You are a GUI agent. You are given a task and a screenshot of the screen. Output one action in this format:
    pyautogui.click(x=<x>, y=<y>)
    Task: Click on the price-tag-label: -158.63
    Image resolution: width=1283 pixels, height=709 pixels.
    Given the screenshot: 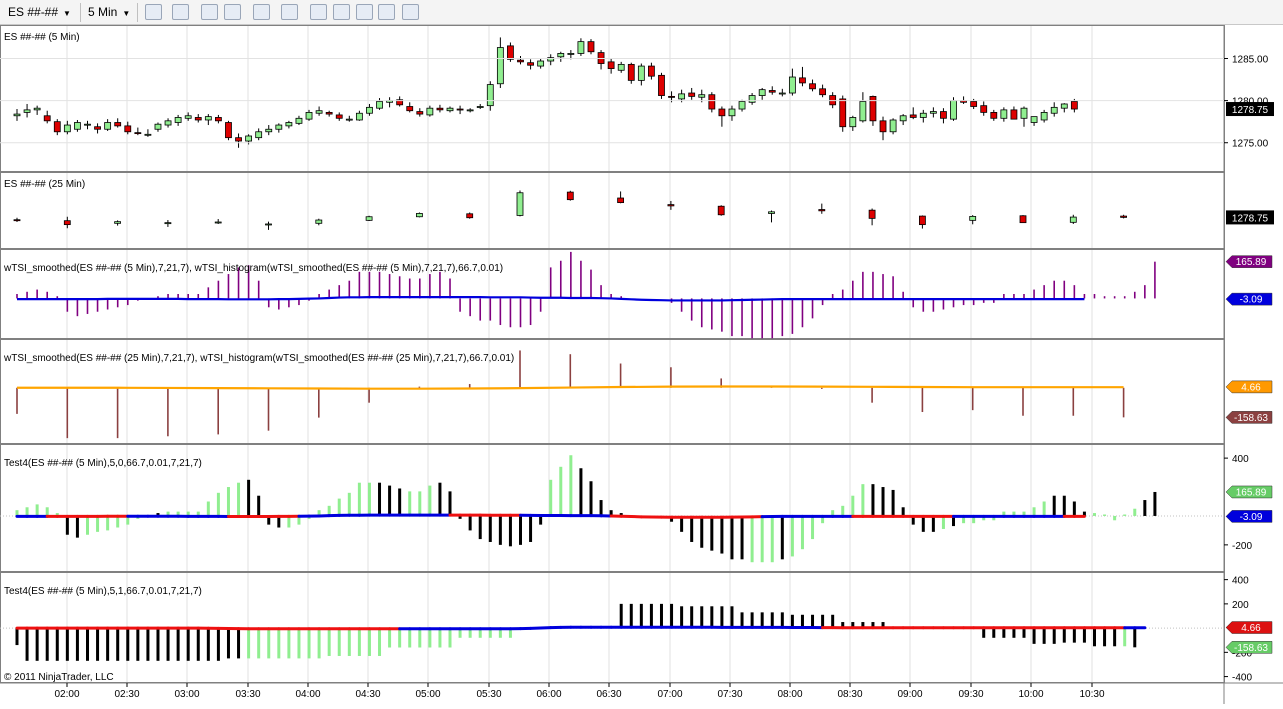 What is the action you would take?
    pyautogui.click(x=1251, y=648)
    